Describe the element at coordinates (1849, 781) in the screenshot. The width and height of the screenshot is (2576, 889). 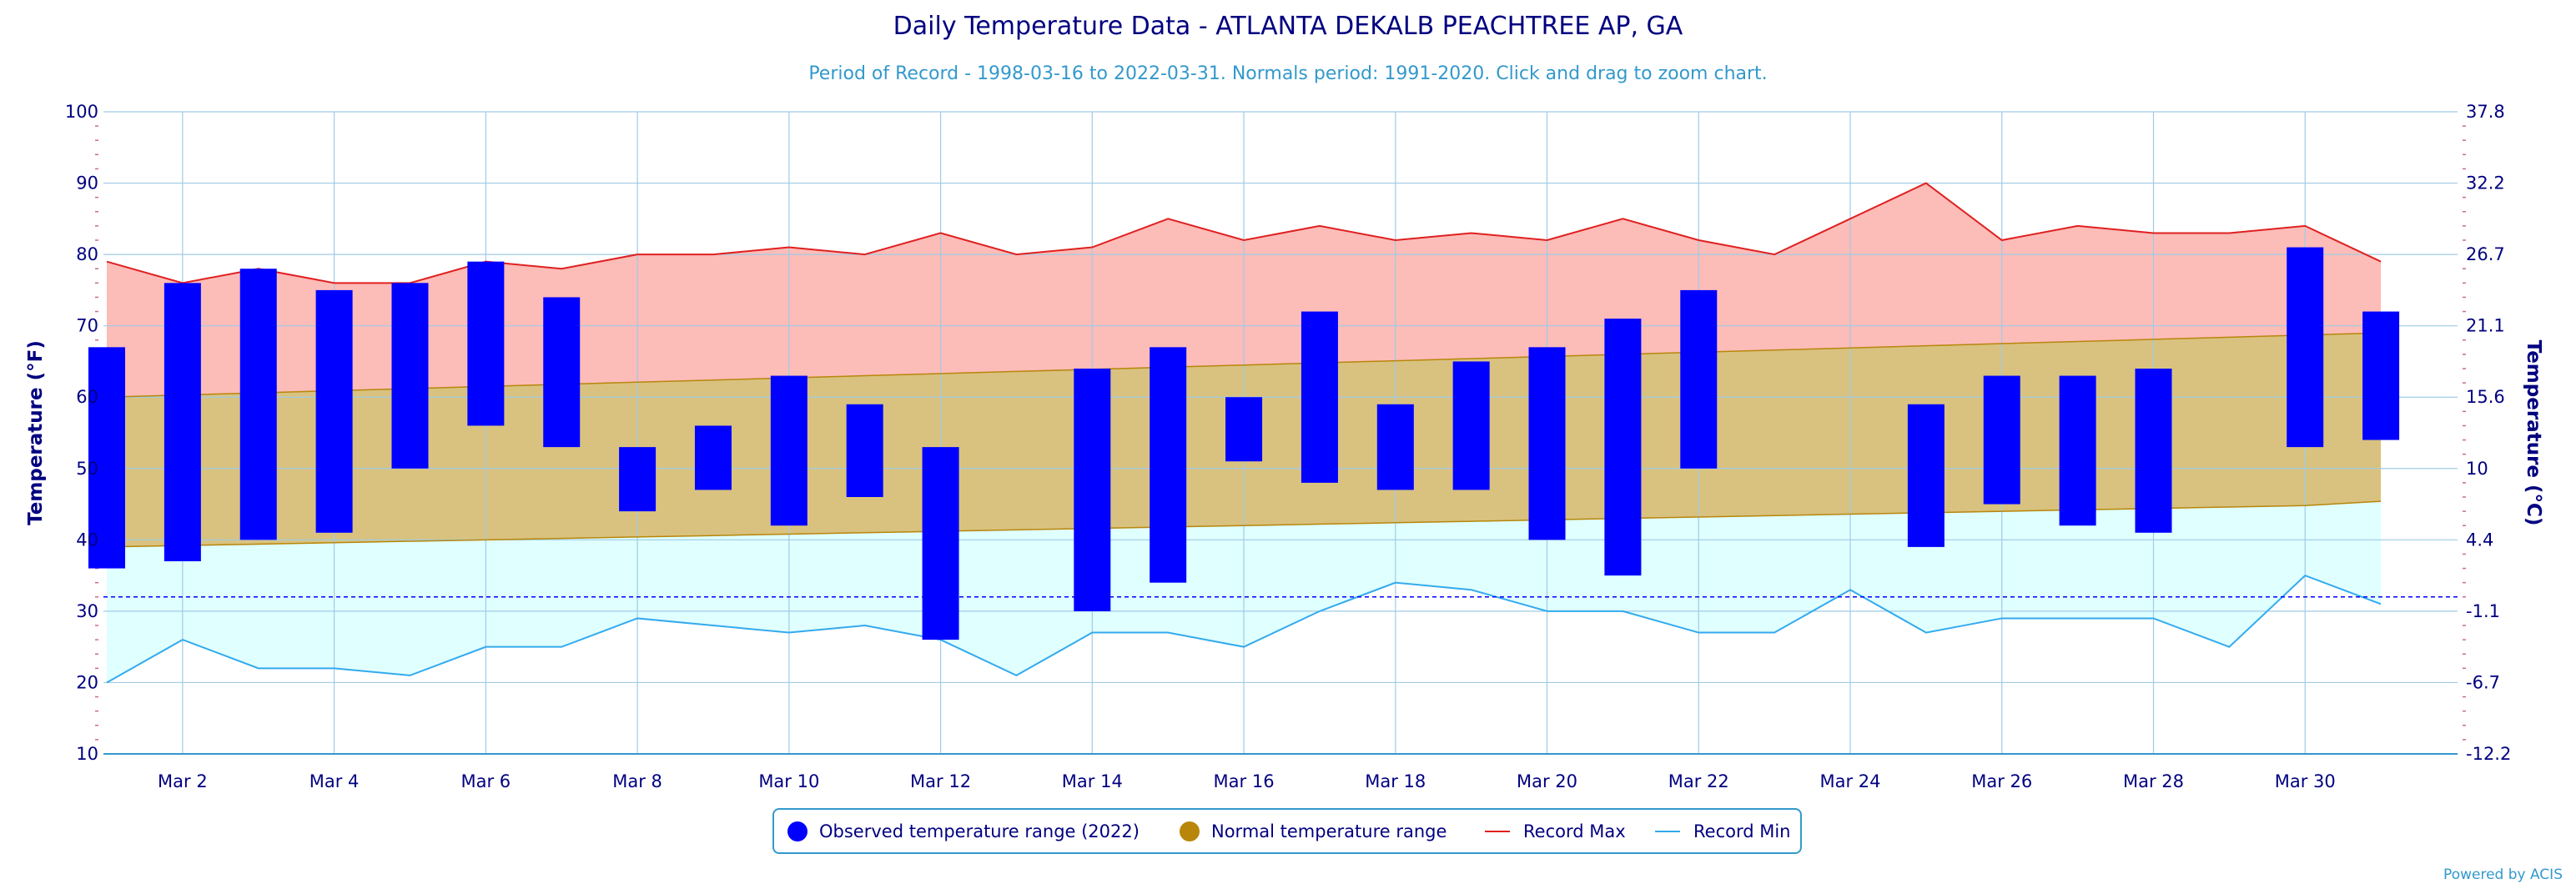
I see `x-tick-label: Mar 24` at that location.